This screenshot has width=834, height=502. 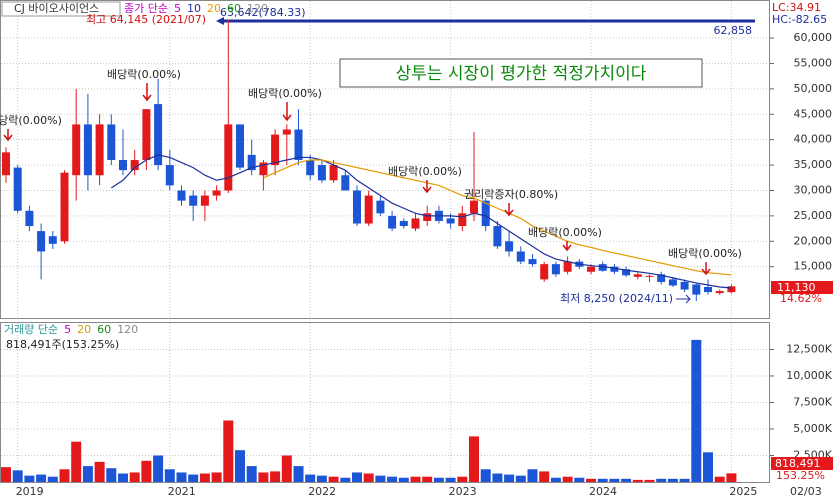 What do you see at coordinates (616, 298) in the screenshot?
I see `low-note: 최저 8,250 (2024/11)` at bounding box center [616, 298].